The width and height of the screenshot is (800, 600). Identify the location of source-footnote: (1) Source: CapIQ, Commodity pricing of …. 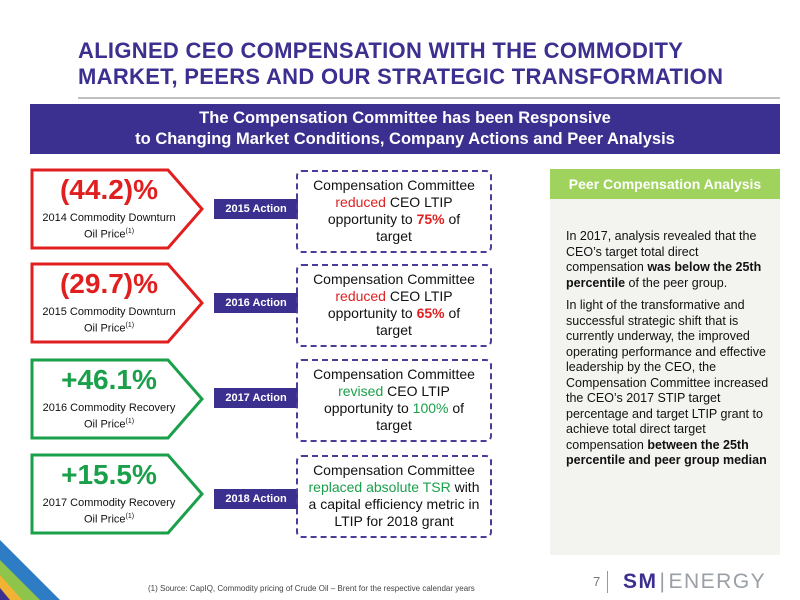
(311, 588).